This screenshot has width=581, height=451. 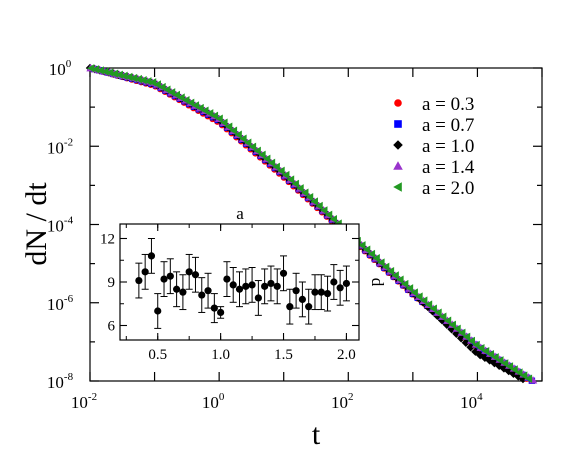 What do you see at coordinates (471, 401) in the screenshot?
I see `x-tick-label: 10⁴` at bounding box center [471, 401].